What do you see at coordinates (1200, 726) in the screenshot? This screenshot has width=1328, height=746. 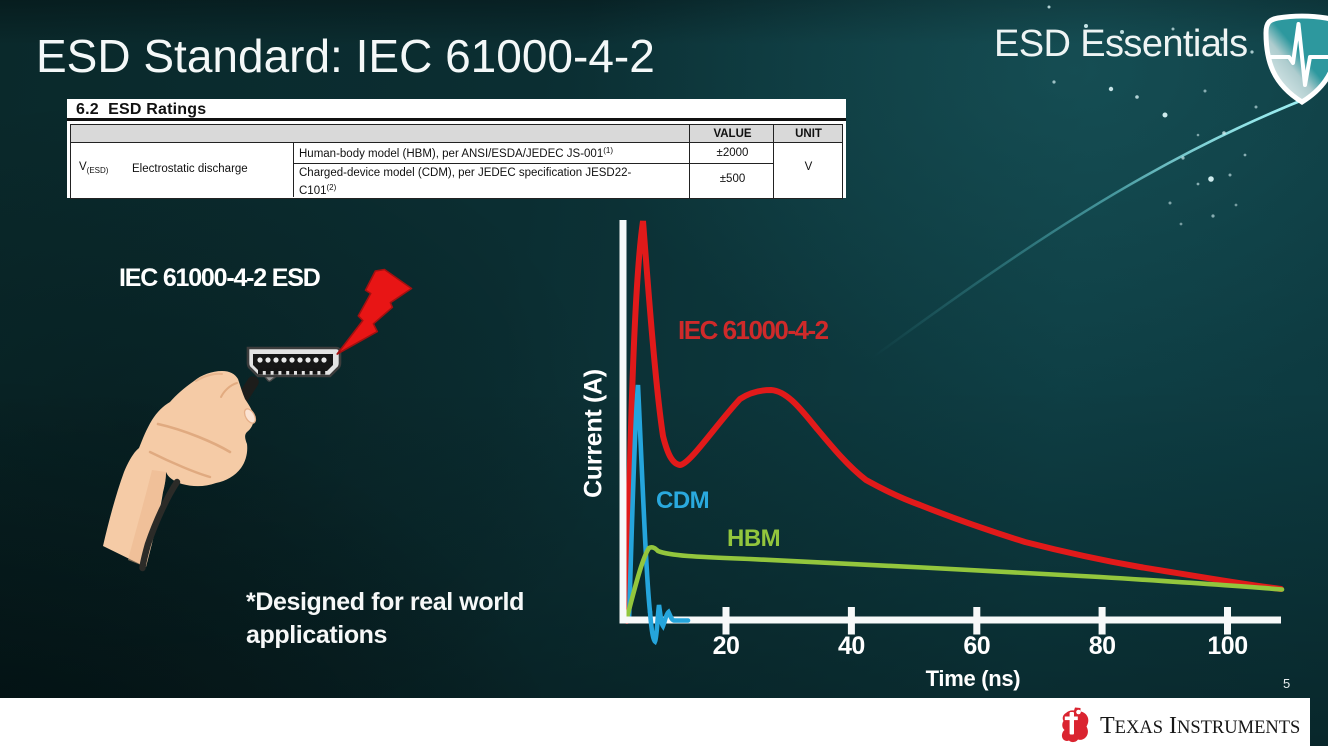 I see `svg-text: TEXAS INSTRUMENTS` at bounding box center [1200, 726].